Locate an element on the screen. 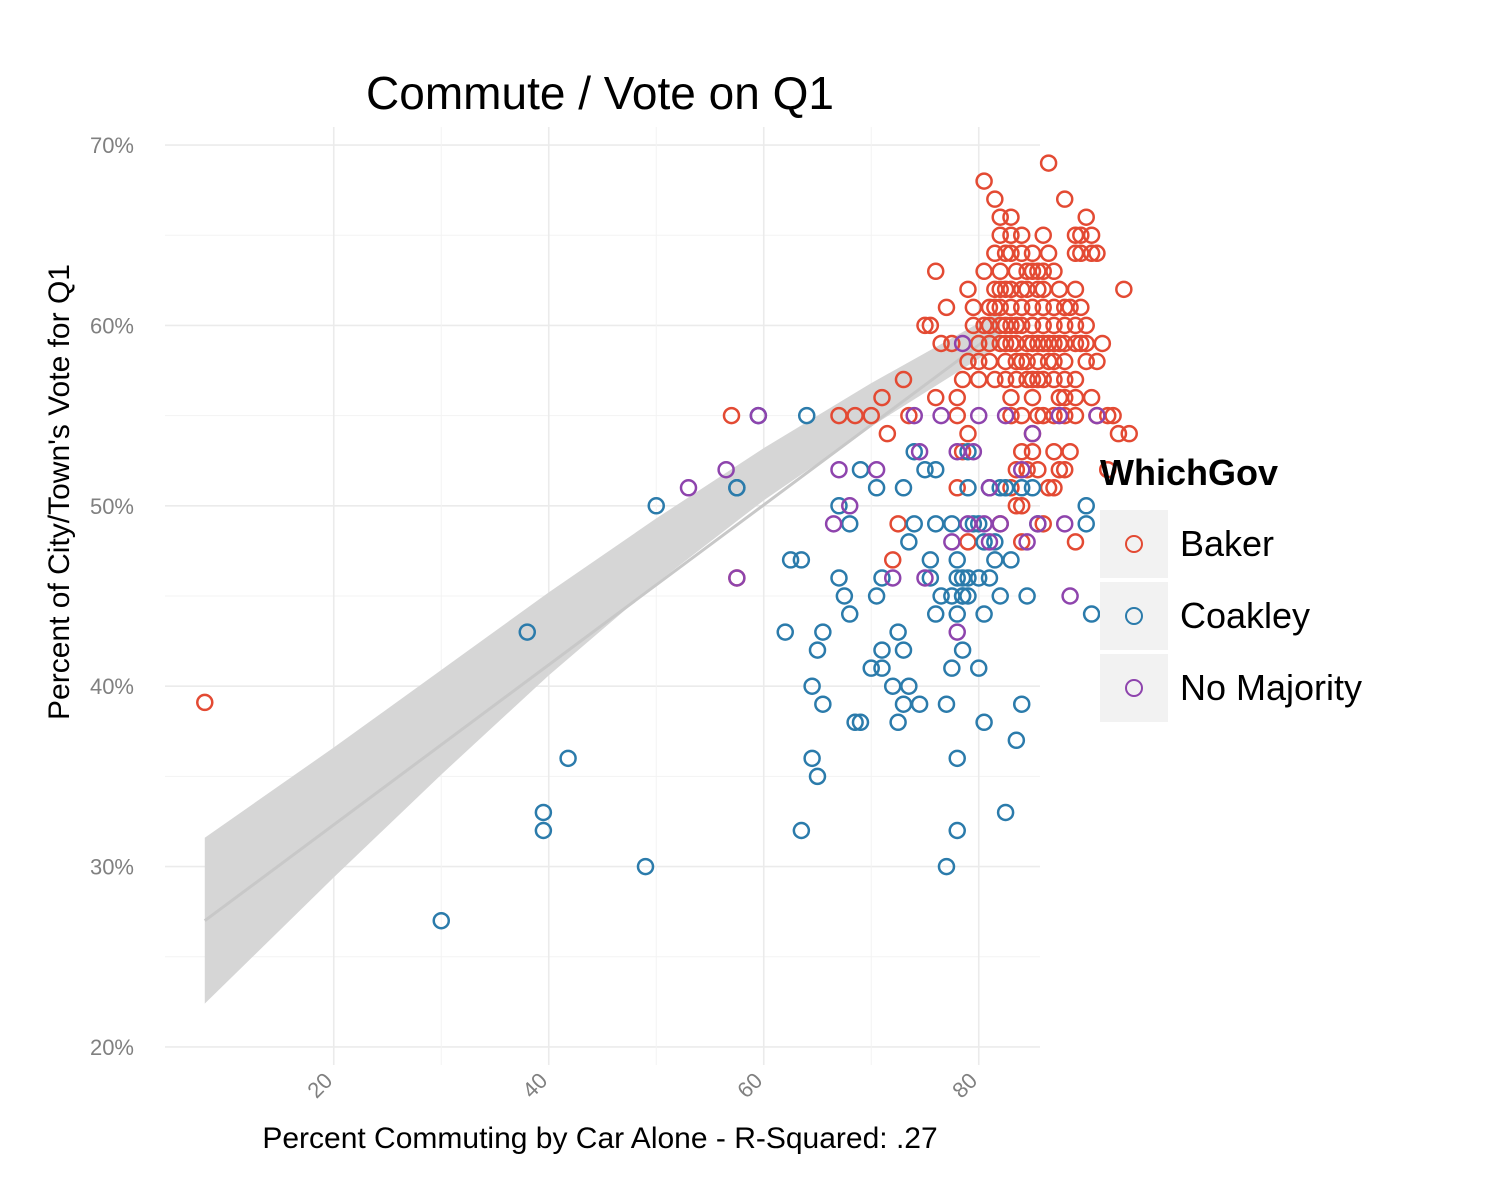  legend-label: Coakley is located at coordinates (1245, 615).